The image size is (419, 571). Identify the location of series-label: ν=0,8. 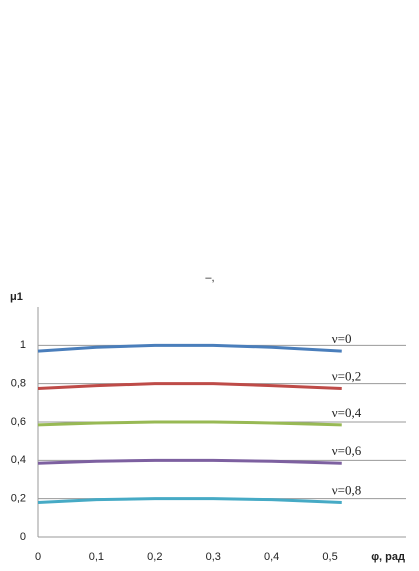
(346, 489).